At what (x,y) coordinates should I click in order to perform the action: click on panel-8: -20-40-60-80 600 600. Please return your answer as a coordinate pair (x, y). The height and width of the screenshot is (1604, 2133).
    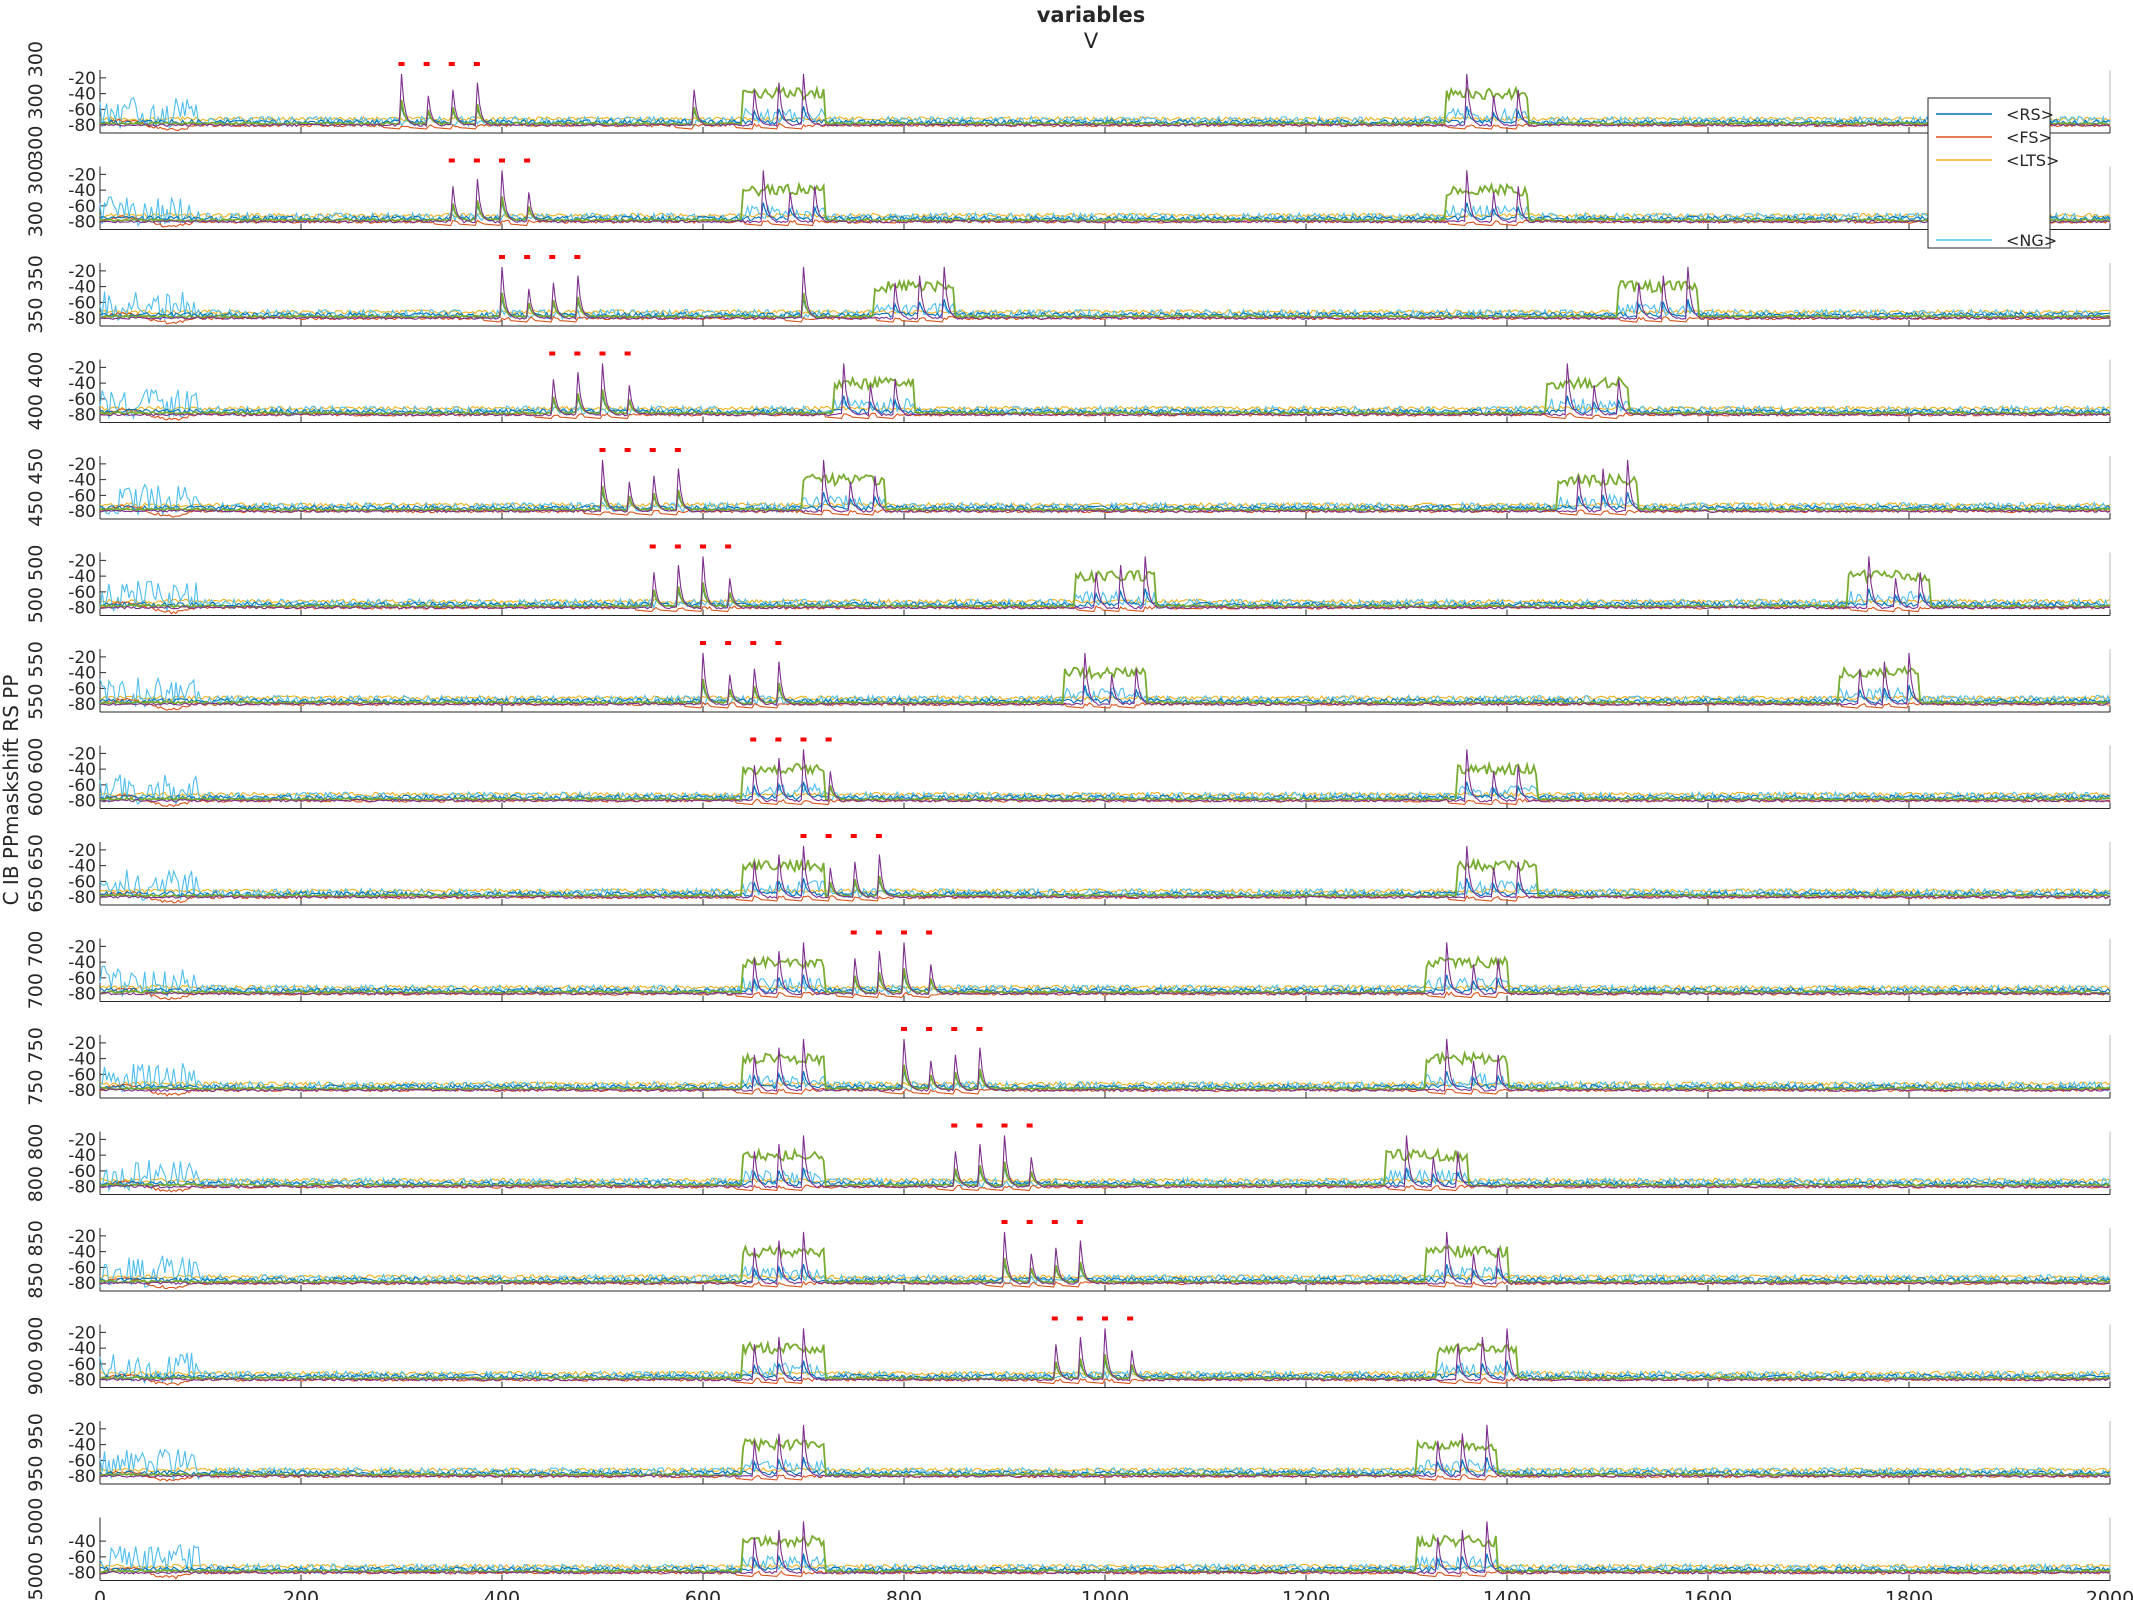
    Looking at the image, I should click on (1068, 777).